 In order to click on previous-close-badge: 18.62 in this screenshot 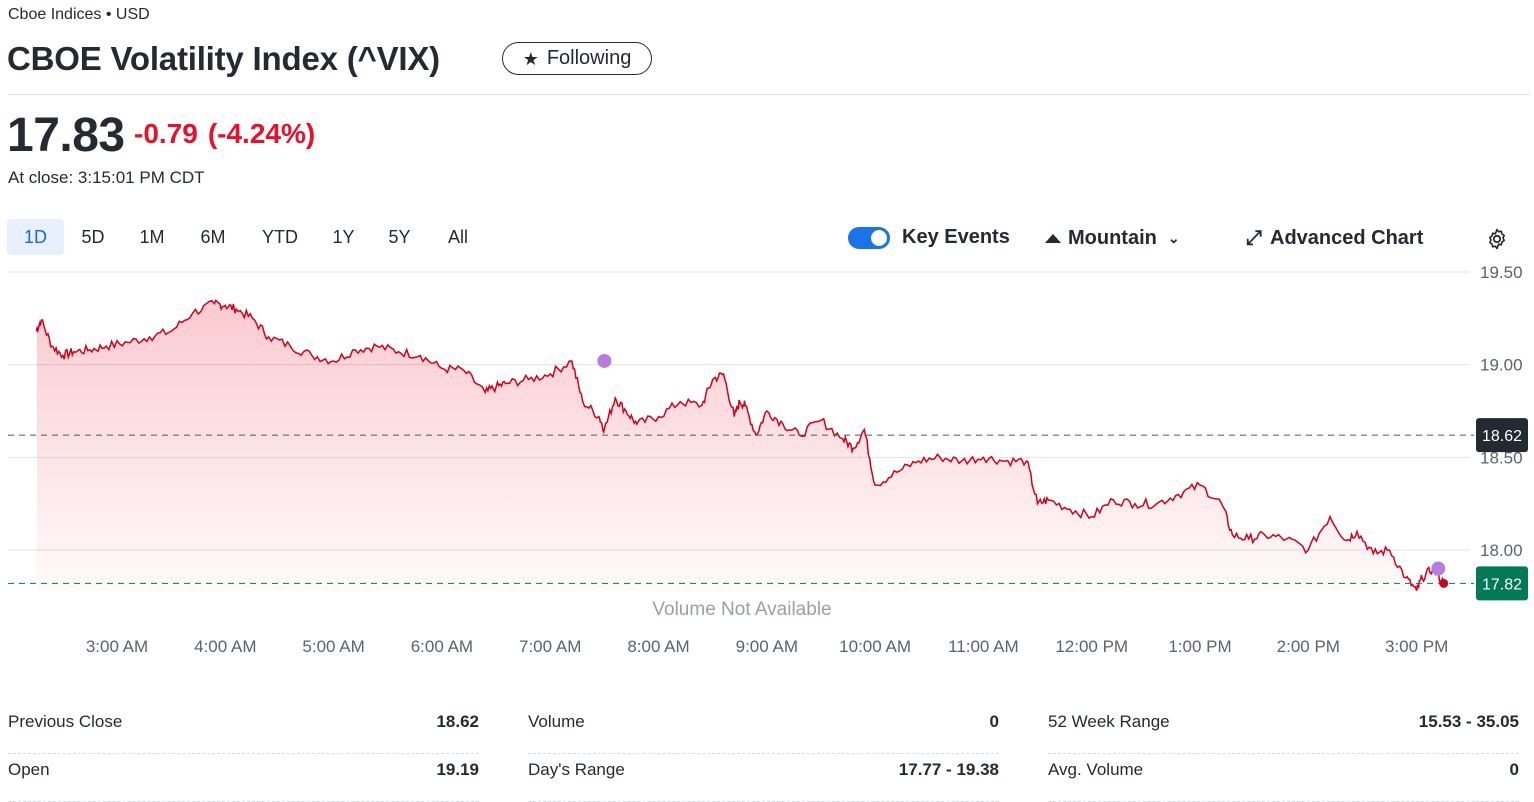, I will do `click(1502, 435)`.